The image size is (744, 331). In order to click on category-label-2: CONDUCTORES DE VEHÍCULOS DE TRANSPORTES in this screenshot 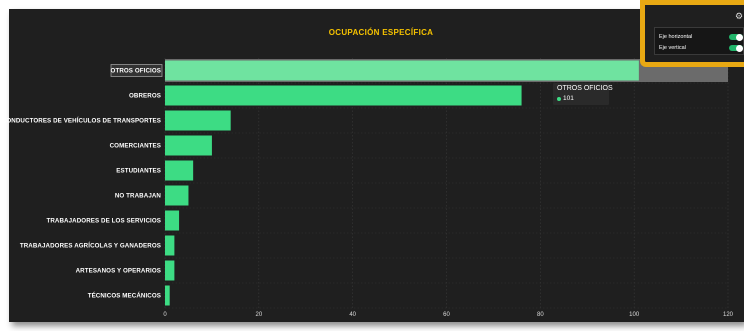, I will do `click(81, 121)`.